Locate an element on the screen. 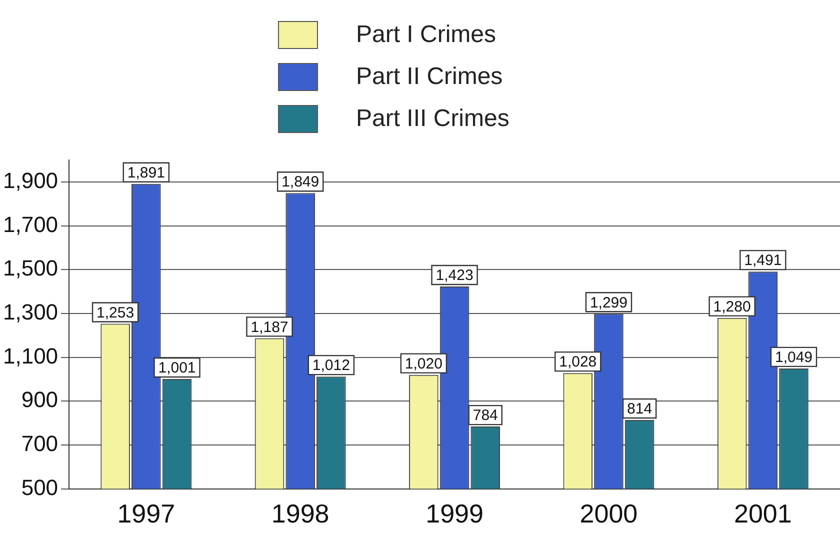 Image resolution: width=840 pixels, height=534 pixels. legend-label: Part III Crimes is located at coordinates (433, 119).